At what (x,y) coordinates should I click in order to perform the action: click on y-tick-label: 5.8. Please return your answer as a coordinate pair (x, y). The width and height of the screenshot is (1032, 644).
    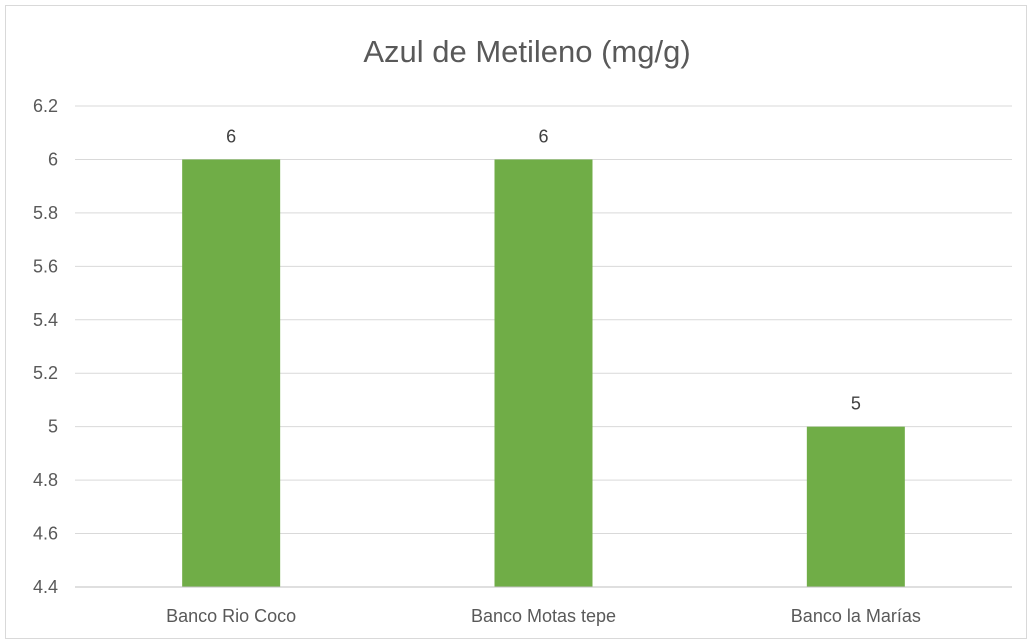
    Looking at the image, I should click on (45, 213).